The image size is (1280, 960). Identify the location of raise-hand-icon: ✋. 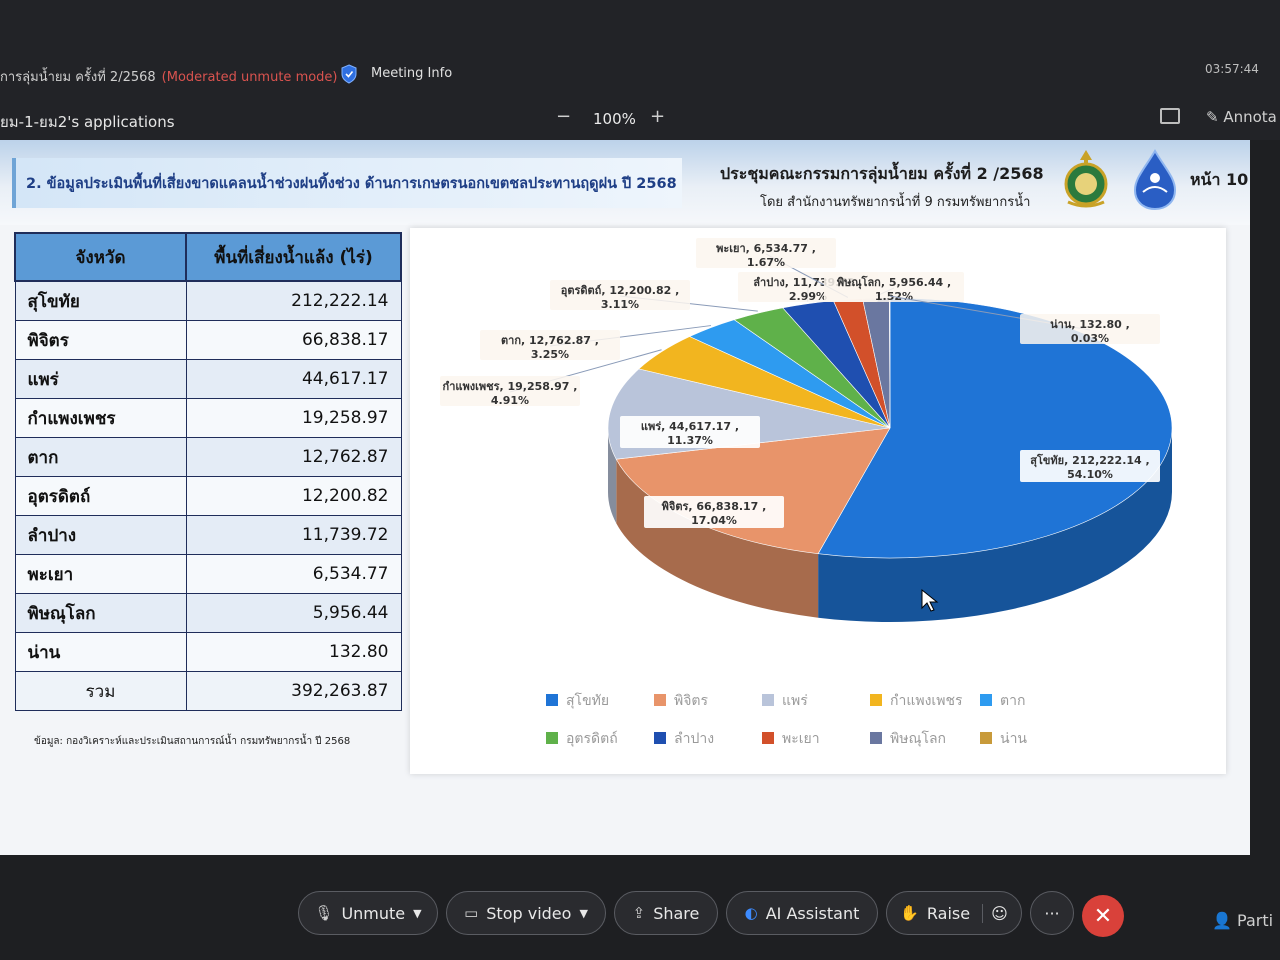
(909, 913).